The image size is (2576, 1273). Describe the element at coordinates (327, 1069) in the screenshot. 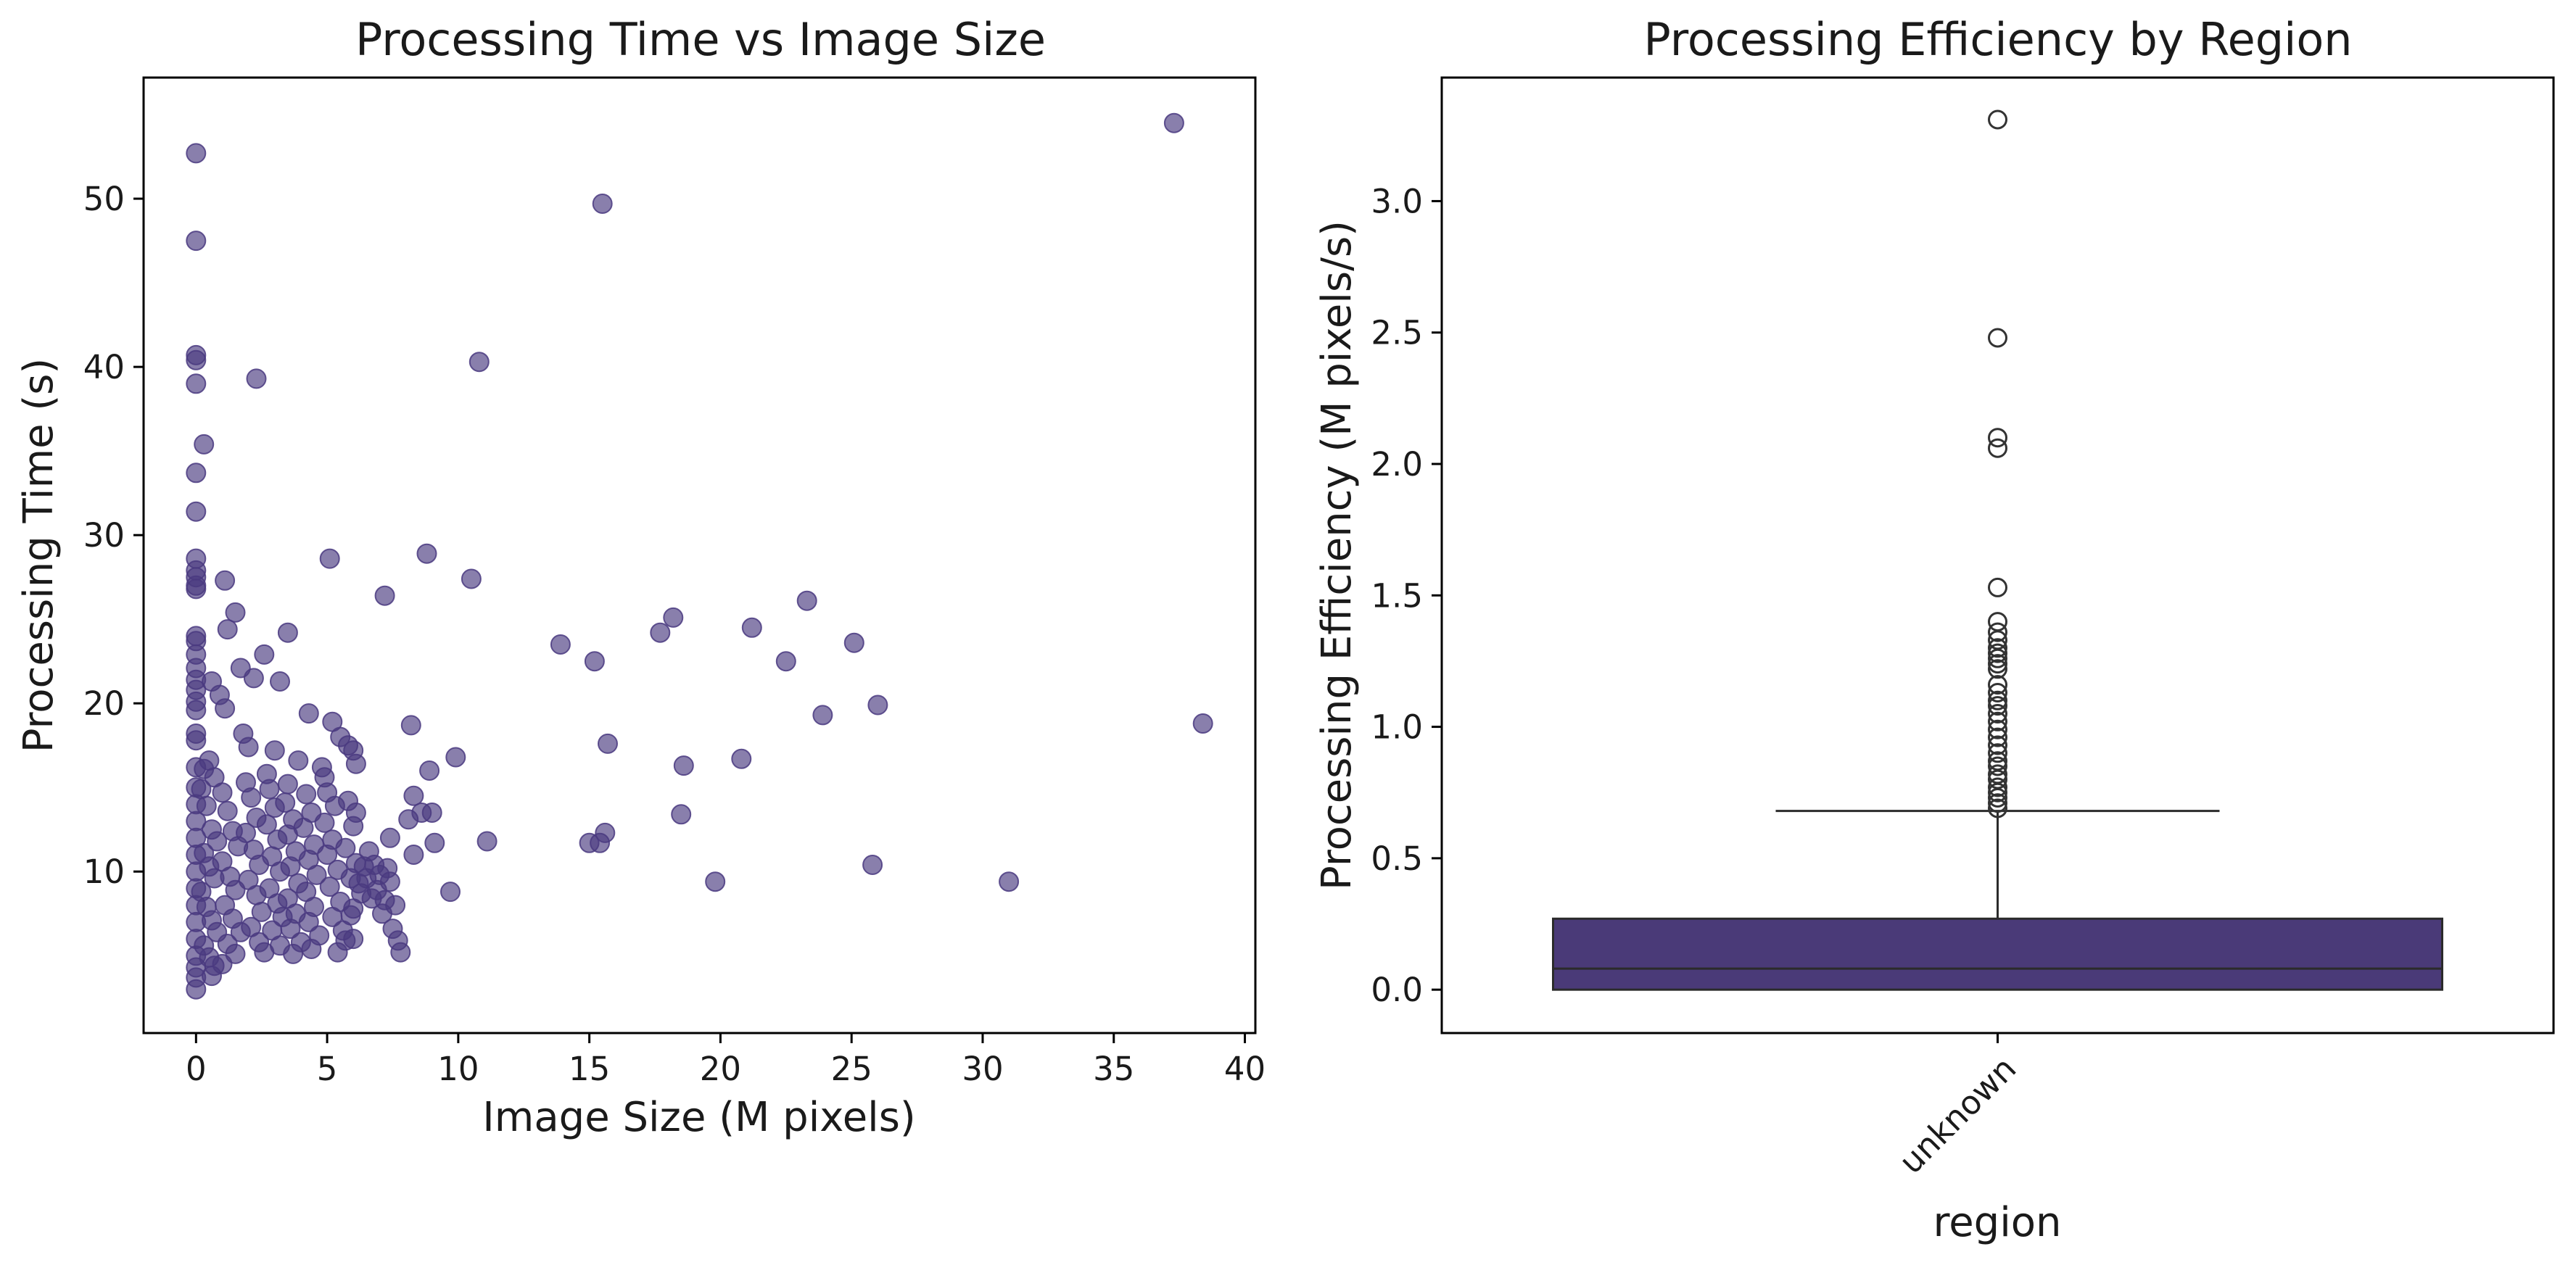

I see `x-tick-label: 5` at that location.